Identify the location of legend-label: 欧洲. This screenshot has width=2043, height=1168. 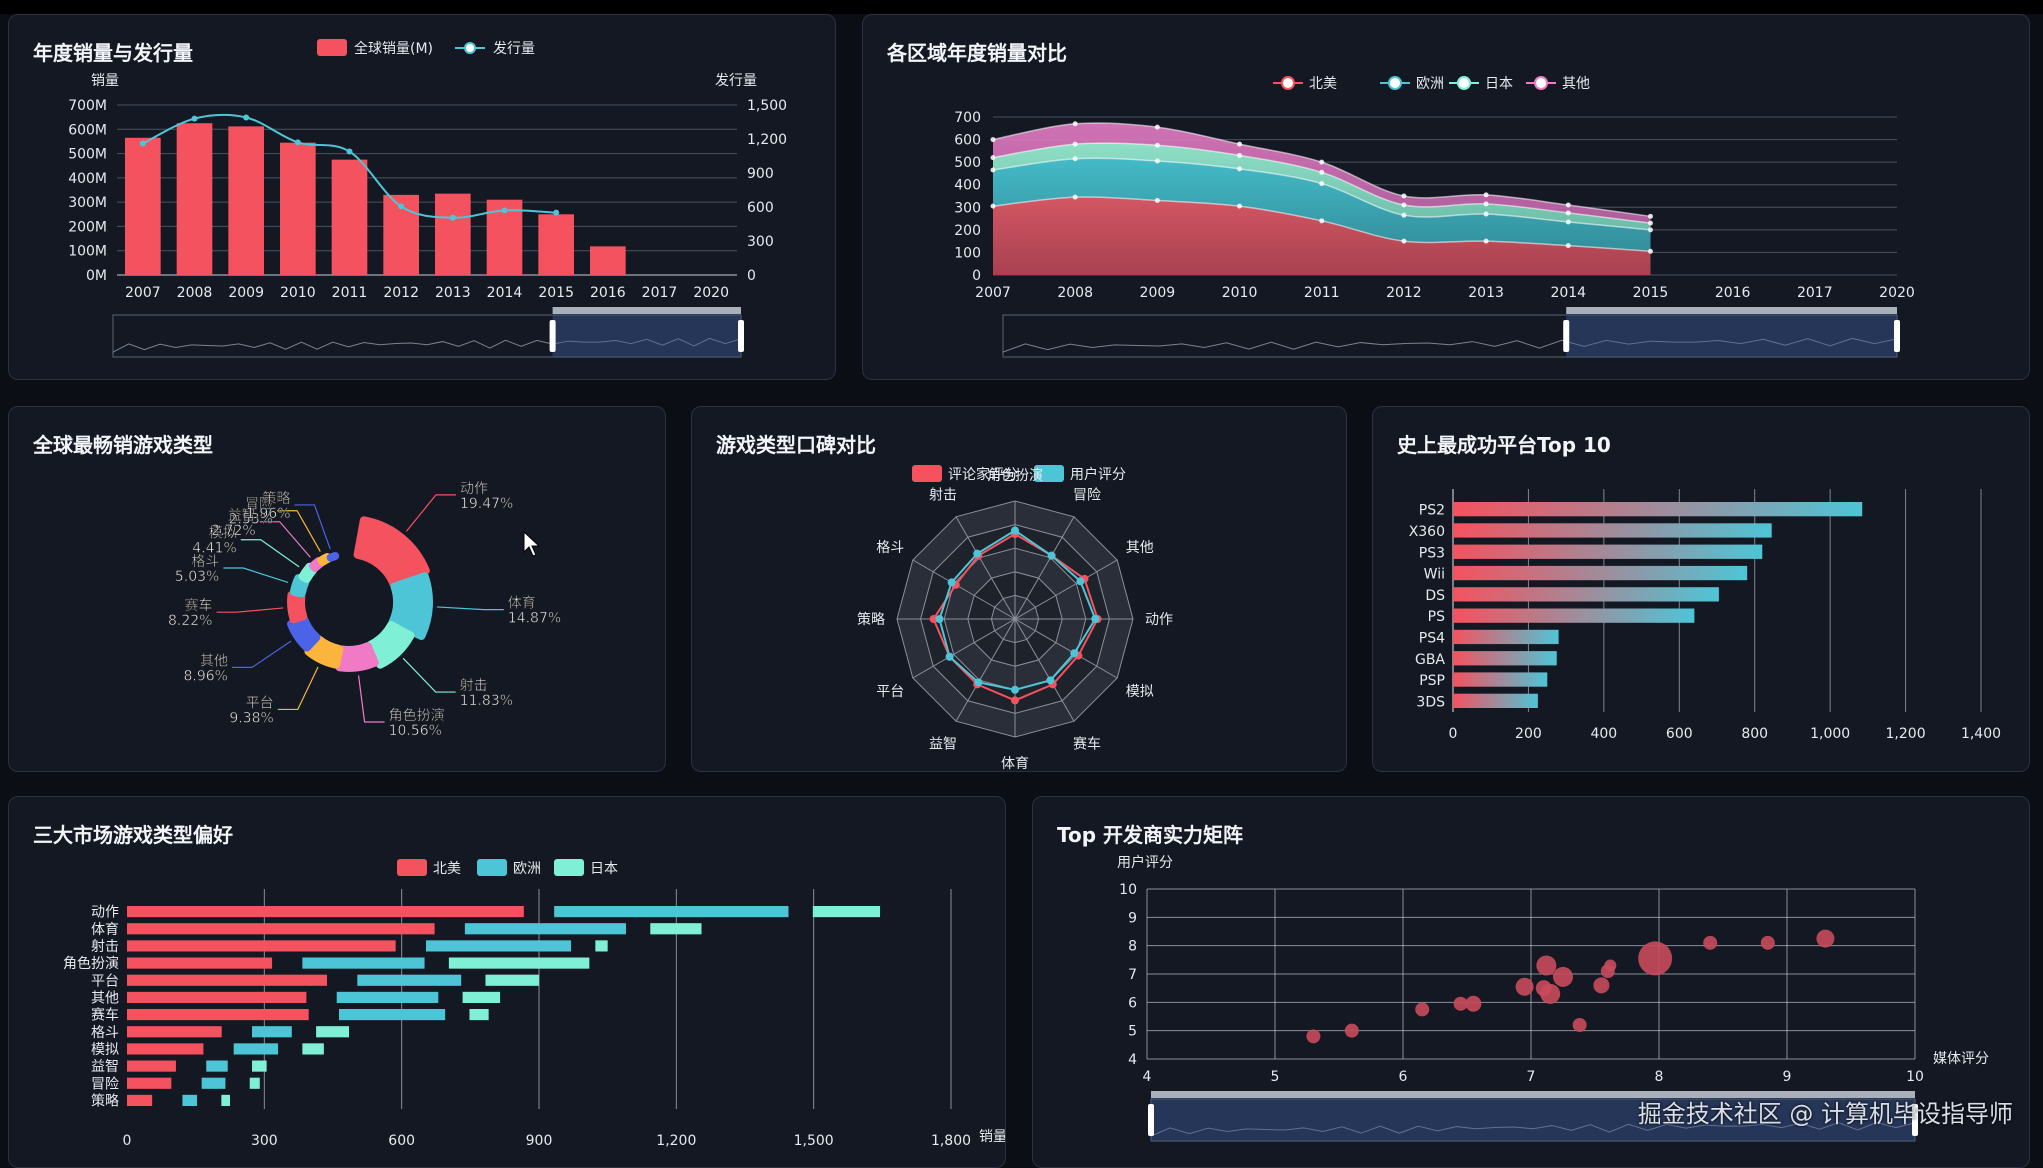
(527, 869).